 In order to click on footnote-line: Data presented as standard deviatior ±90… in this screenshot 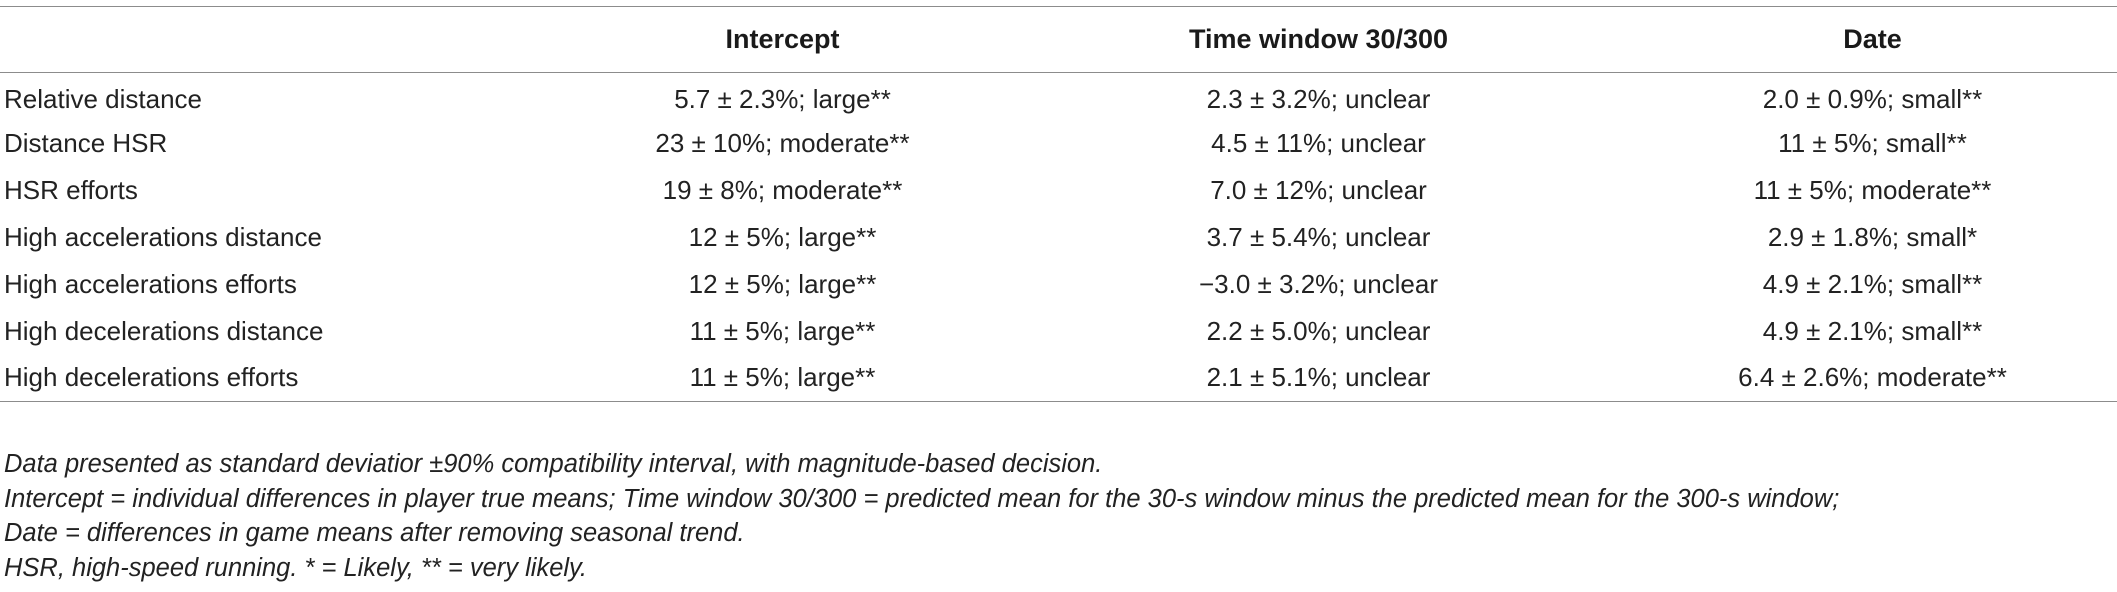, I will do `click(553, 464)`.